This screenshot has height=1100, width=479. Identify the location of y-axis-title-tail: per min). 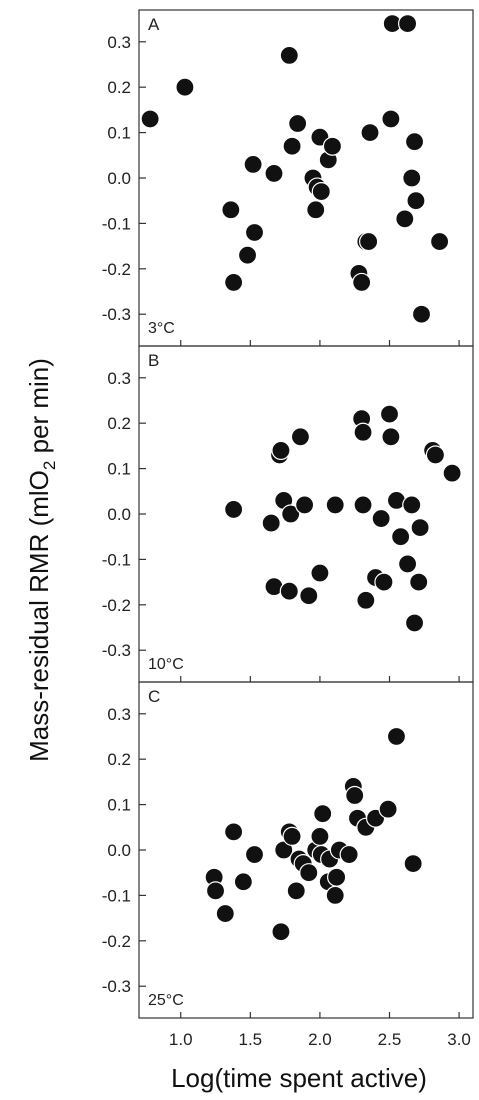
(39, 409).